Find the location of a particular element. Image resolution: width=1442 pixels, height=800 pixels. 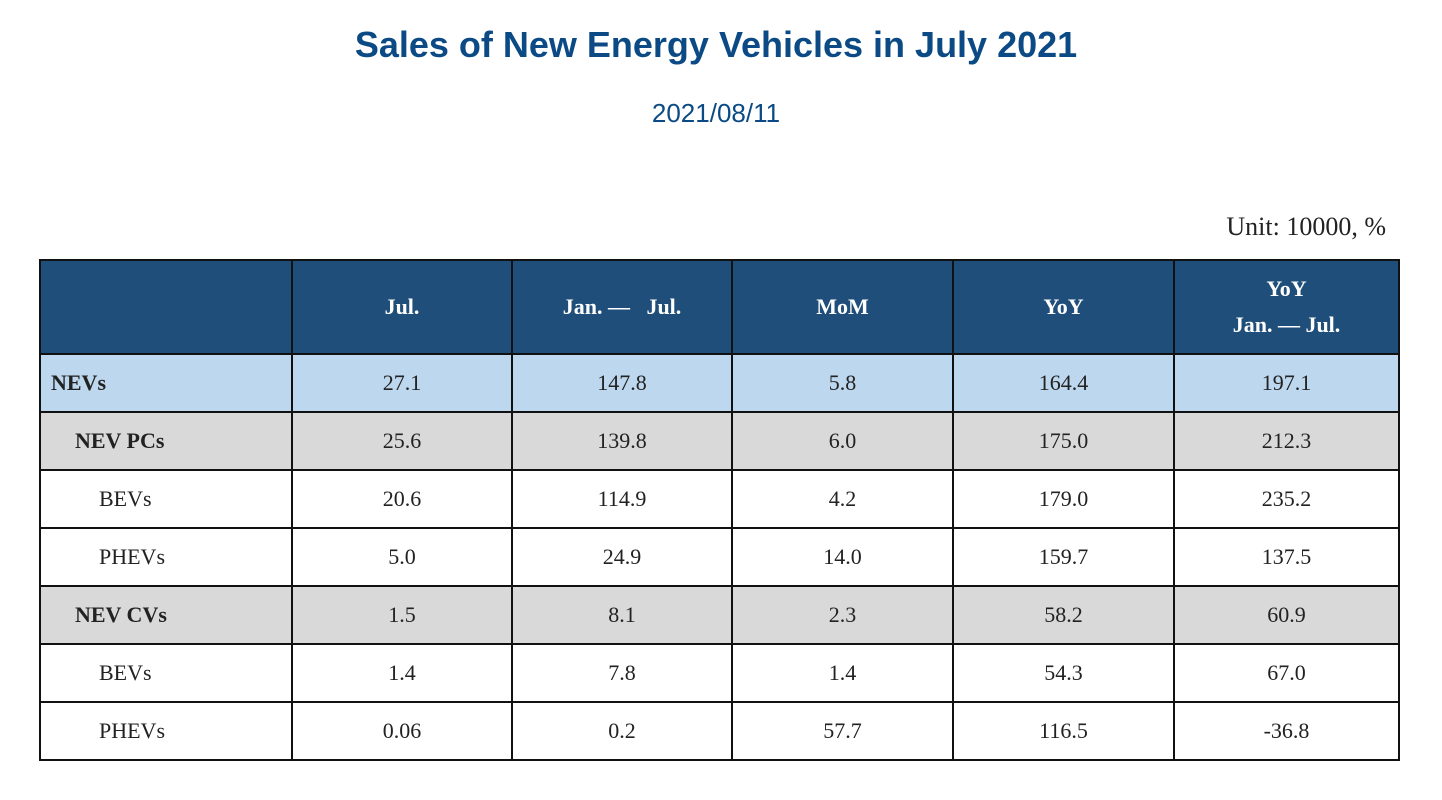

table-row: BEVs 1.4 7.8 1.4 54.3 67.0 is located at coordinates (719, 673).